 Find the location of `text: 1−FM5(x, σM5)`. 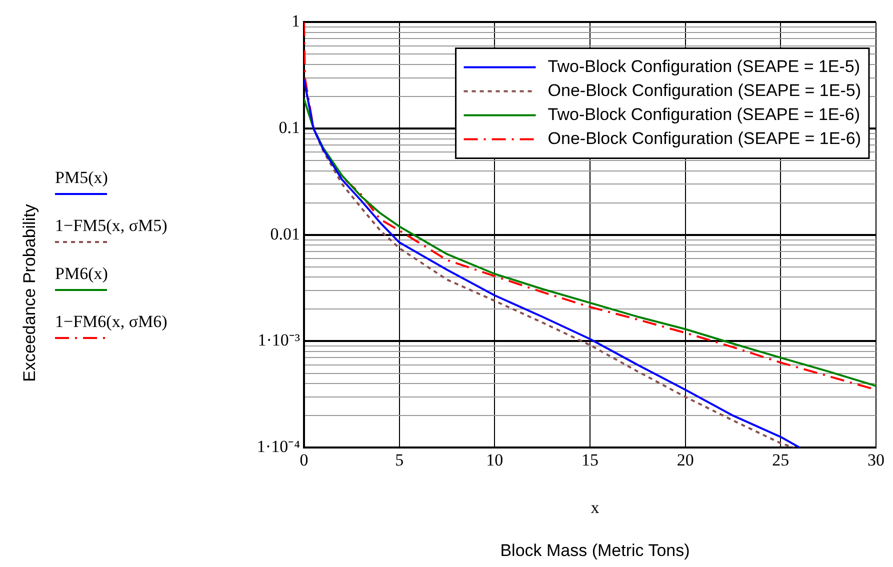

text: 1−FM5(x, σM5) is located at coordinates (111, 226).